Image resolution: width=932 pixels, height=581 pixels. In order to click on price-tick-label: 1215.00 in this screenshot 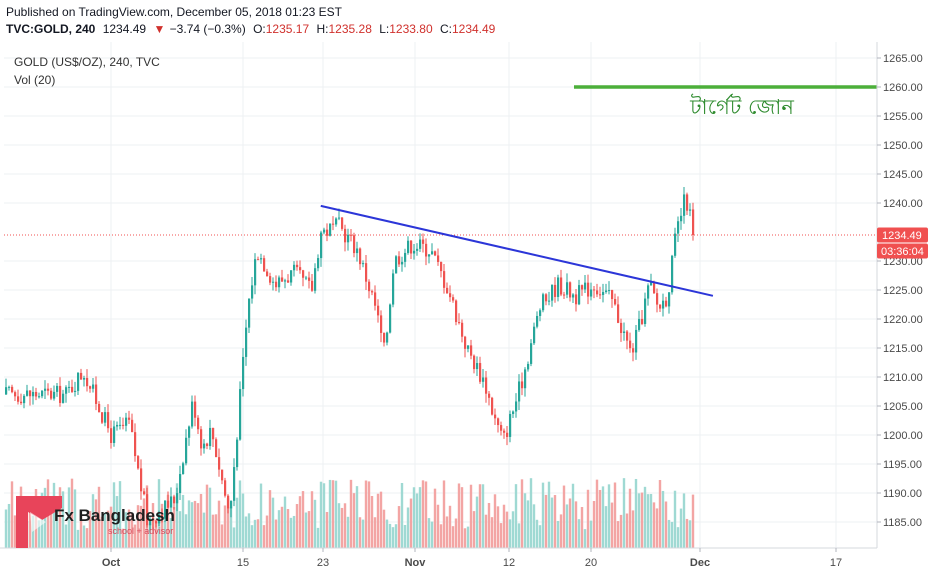, I will do `click(903, 349)`.